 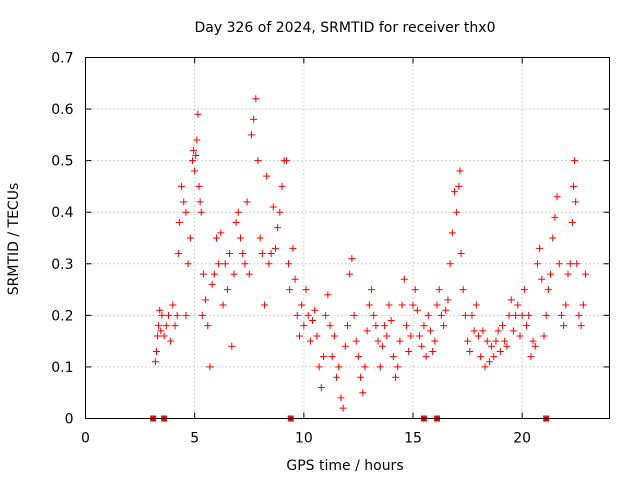 What do you see at coordinates (85, 439) in the screenshot?
I see `x-tick-label: 0` at bounding box center [85, 439].